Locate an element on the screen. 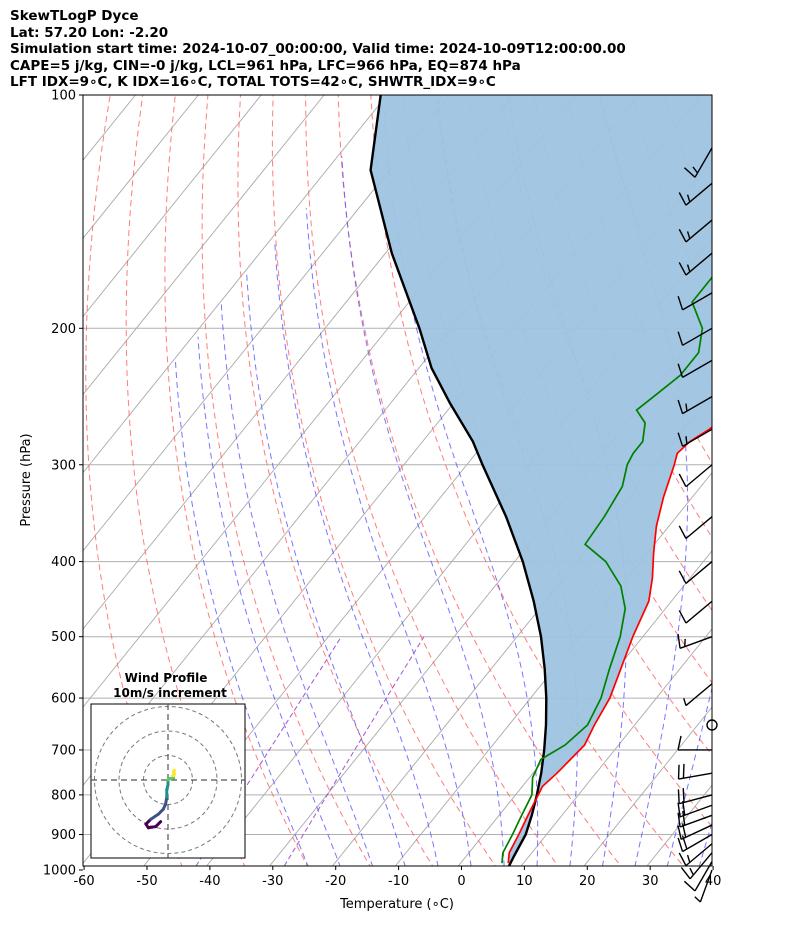 This screenshot has height=937, width=794. x-tick-label: -60 is located at coordinates (83, 881).